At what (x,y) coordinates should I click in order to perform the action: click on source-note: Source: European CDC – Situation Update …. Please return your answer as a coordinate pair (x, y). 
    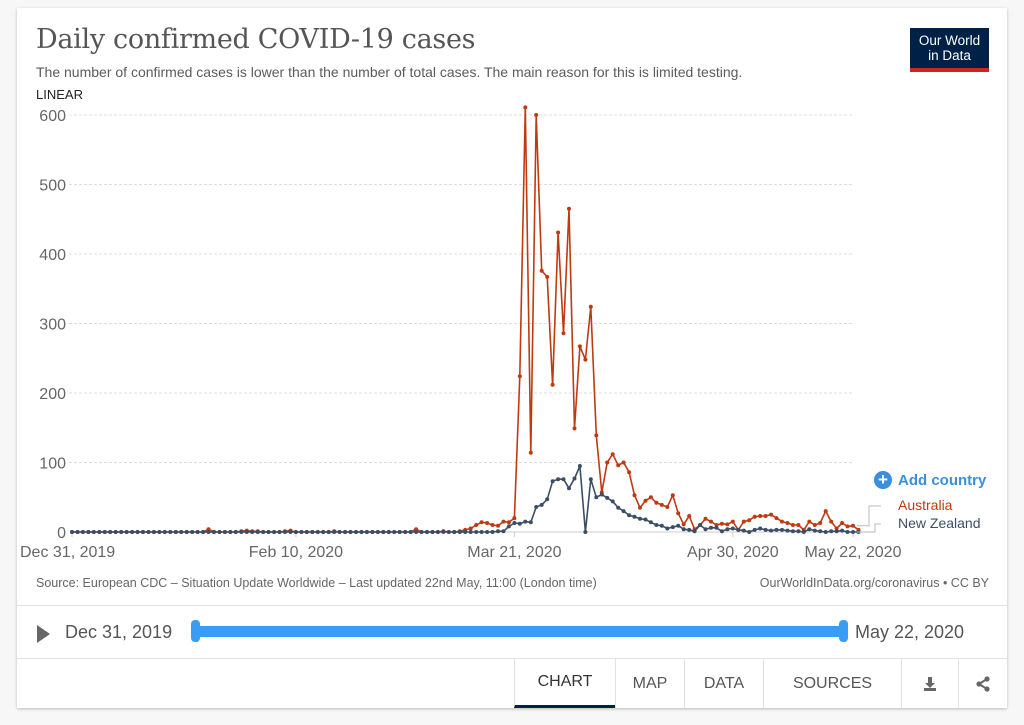
    Looking at the image, I should click on (316, 583).